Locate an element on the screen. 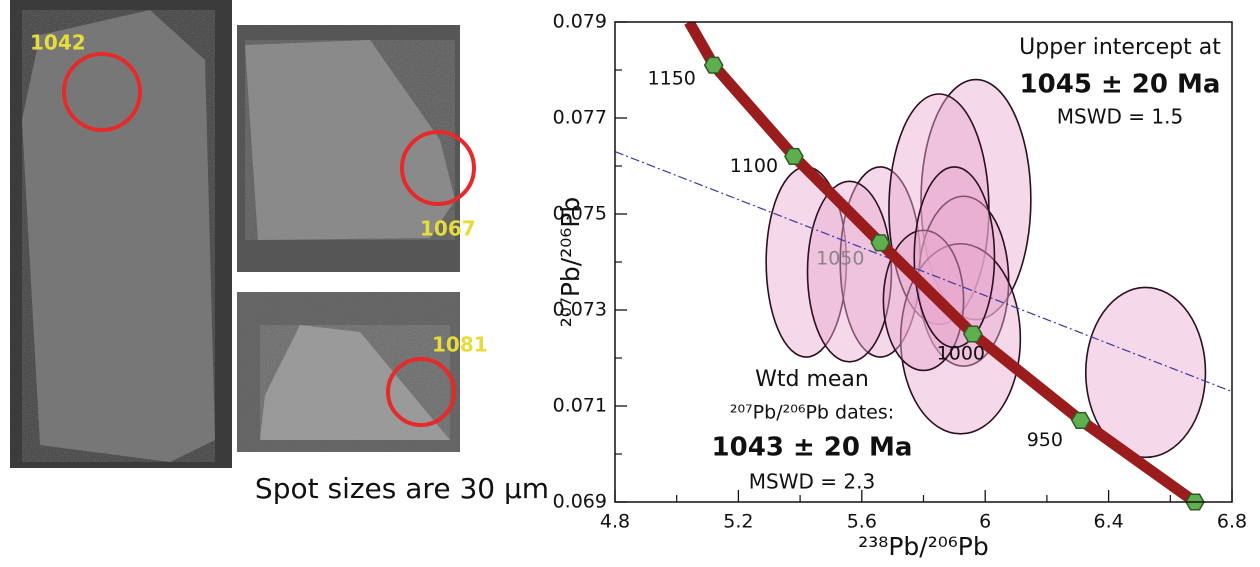  y-tick-label: 0.071 is located at coordinates (580, 406).